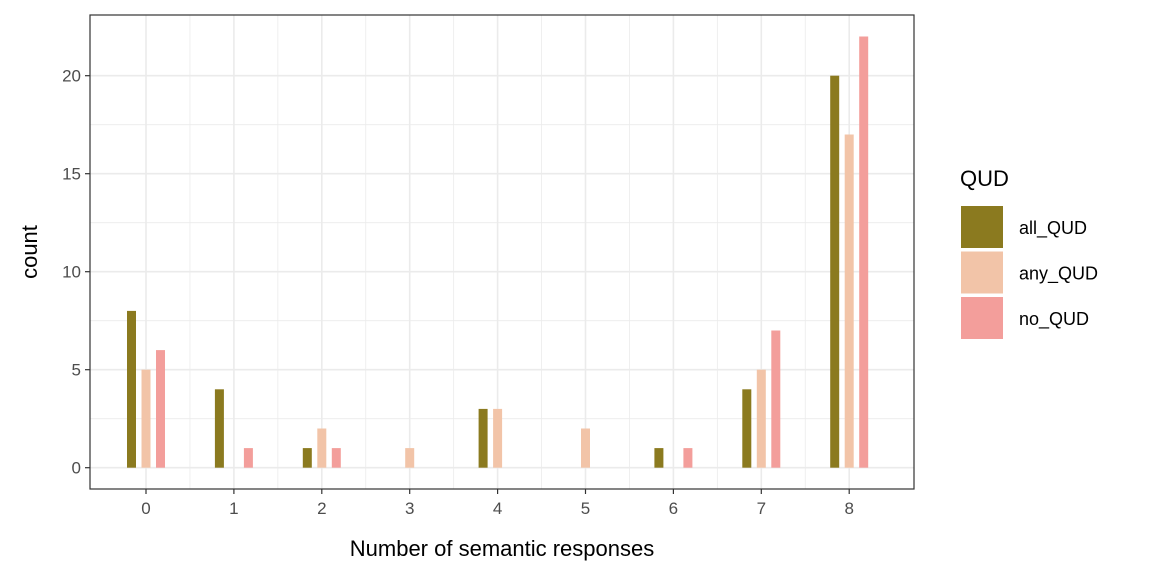 The width and height of the screenshot is (1152, 576). What do you see at coordinates (71, 76) in the screenshot?
I see `y-tick-label: 20` at bounding box center [71, 76].